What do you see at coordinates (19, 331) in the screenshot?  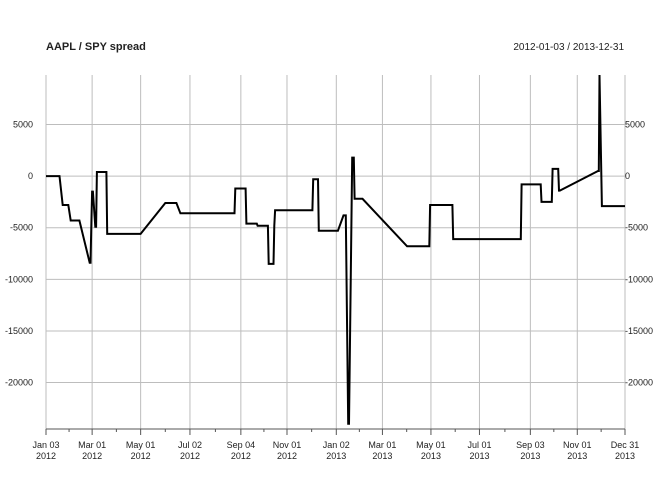 I see `y-tick-label-left: -15000` at bounding box center [19, 331].